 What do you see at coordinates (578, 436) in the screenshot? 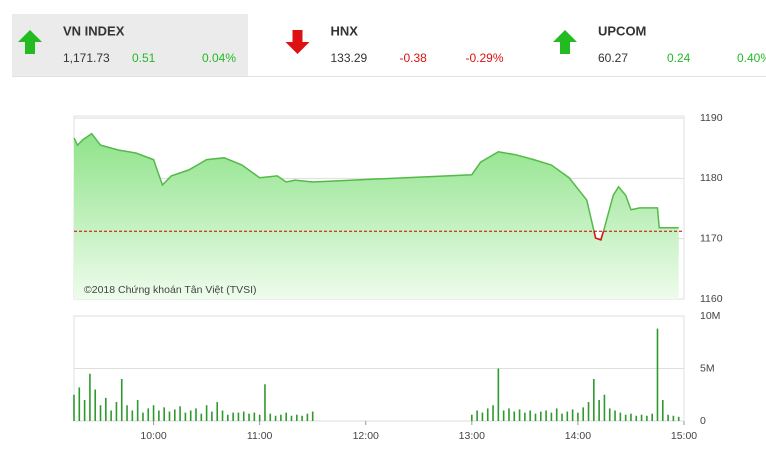
I see `x-tick-label: 14:00` at bounding box center [578, 436].